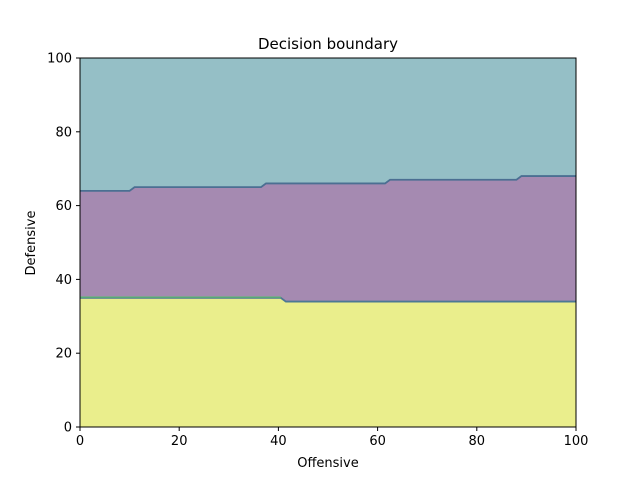  What do you see at coordinates (477, 441) in the screenshot?
I see `x-tick-label: 80` at bounding box center [477, 441].